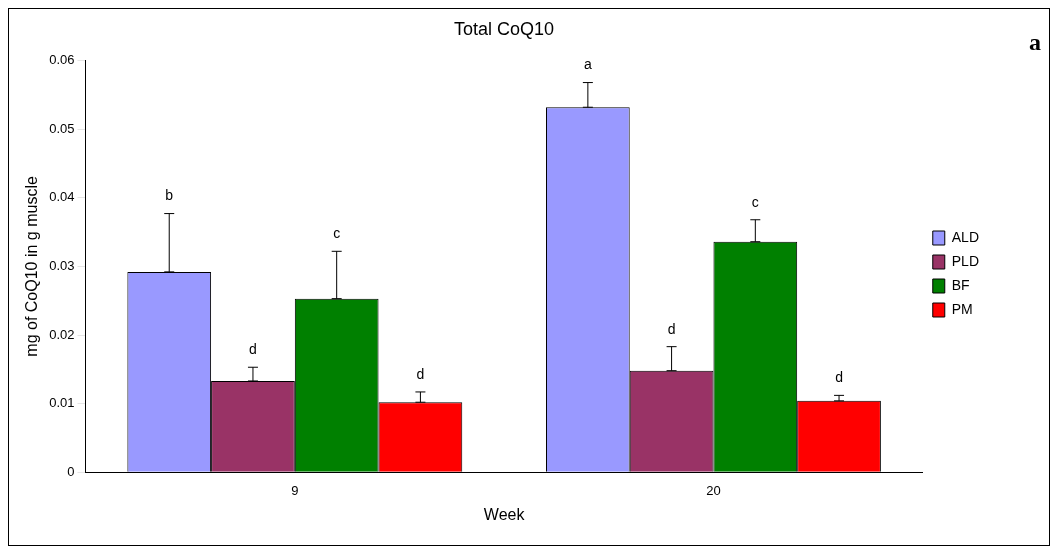 This screenshot has width=1060, height=556. What do you see at coordinates (32, 266) in the screenshot?
I see `y-axis-title: mg of CoQ10 in g muscle` at bounding box center [32, 266].